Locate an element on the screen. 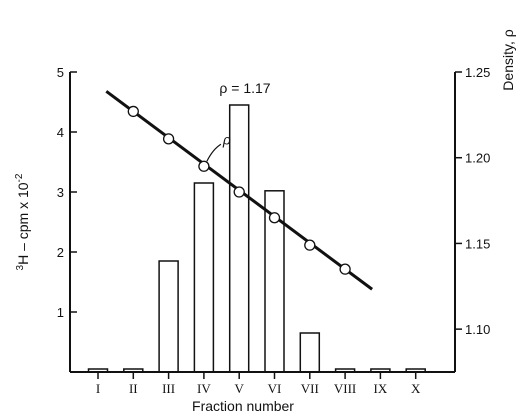 The image size is (526, 416). x-axis-title: Fraction number is located at coordinates (243, 406).